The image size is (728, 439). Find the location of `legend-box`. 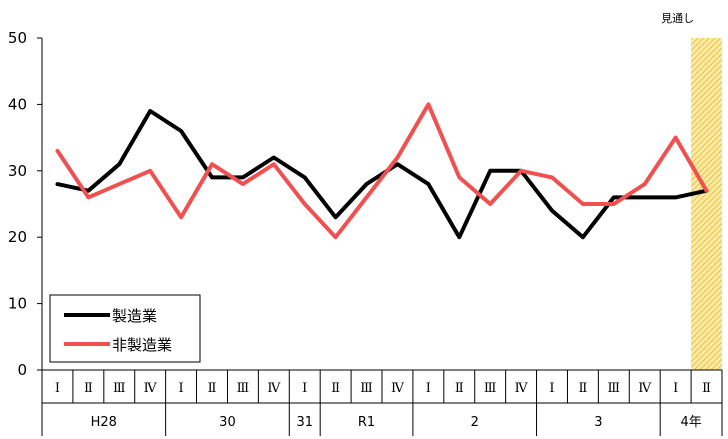

legend-box is located at coordinates (125, 328).